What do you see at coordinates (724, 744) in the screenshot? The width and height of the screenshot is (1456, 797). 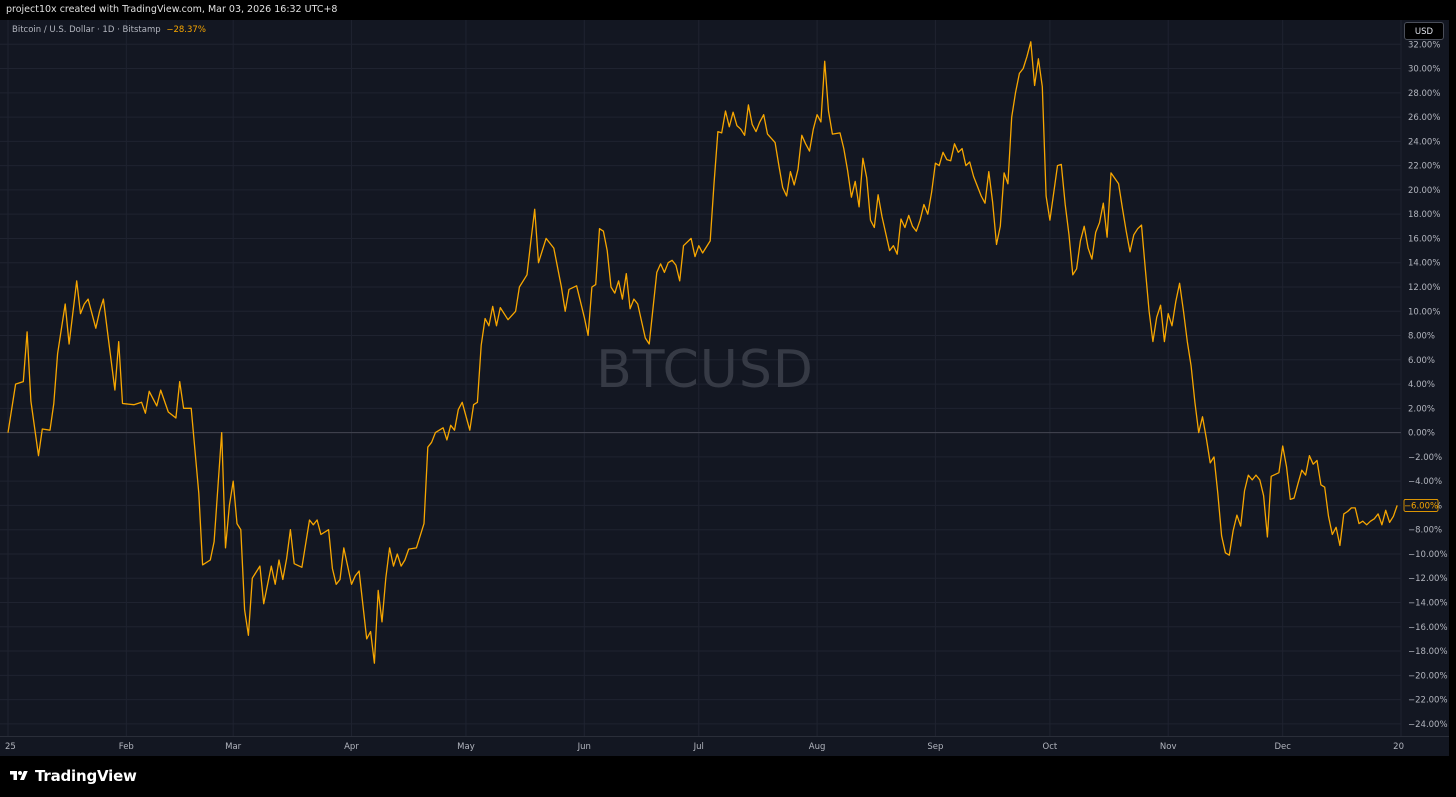 I see `x-axis: 25 Feb Mar Apr May Jun Jul Aug Sep Oct Nov Dec 20` at bounding box center [724, 744].